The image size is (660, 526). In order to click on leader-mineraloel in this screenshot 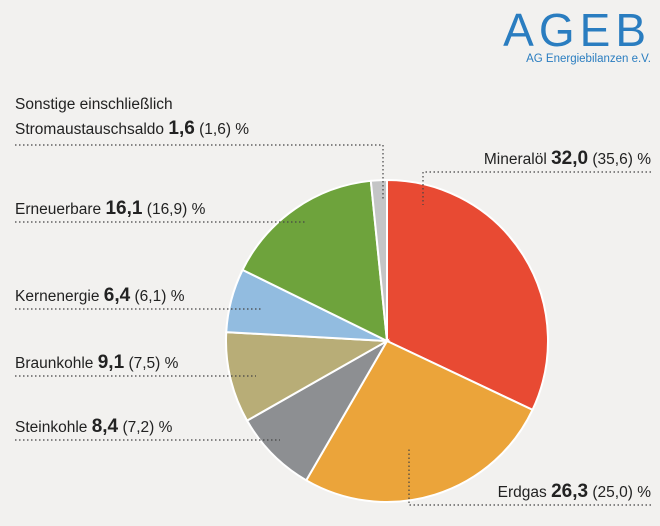, I will do `click(536, 188)`.